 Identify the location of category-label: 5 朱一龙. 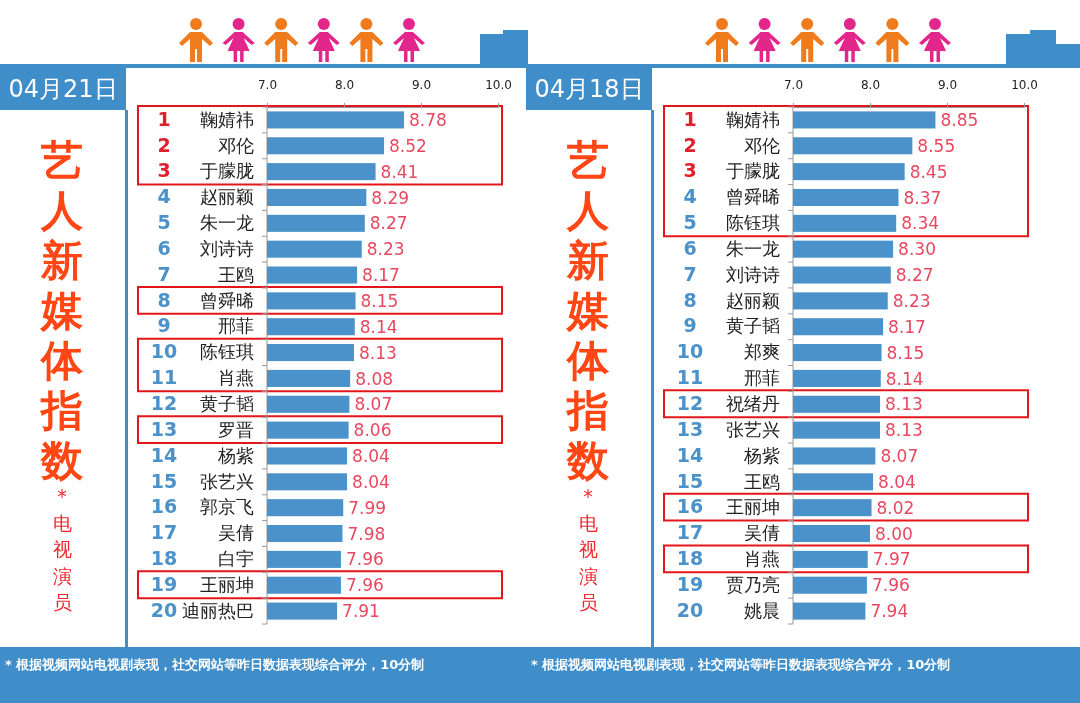
(205, 222).